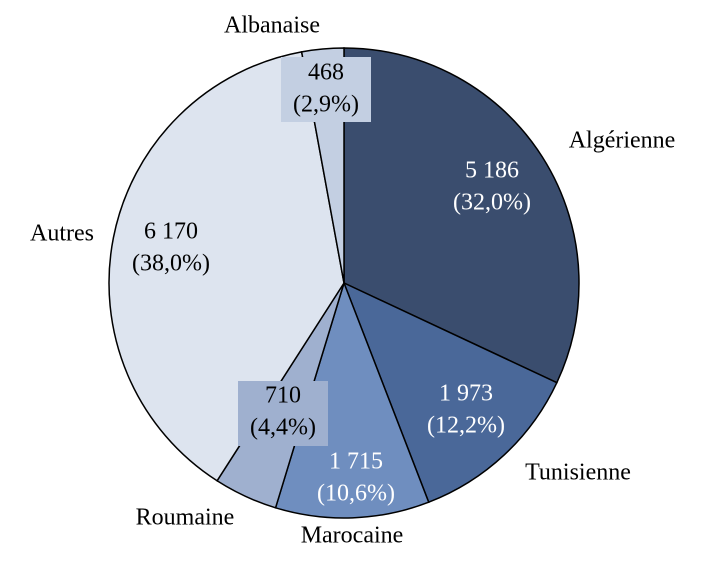 Image resolution: width=711 pixels, height=572 pixels. Describe the element at coordinates (352, 536) in the screenshot. I see `slice-label: Marocaine` at that location.